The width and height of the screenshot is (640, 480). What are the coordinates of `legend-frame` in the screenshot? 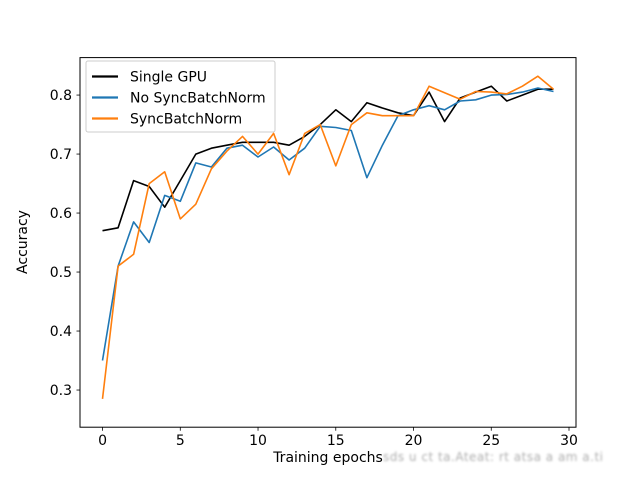 It's located at (180, 96).